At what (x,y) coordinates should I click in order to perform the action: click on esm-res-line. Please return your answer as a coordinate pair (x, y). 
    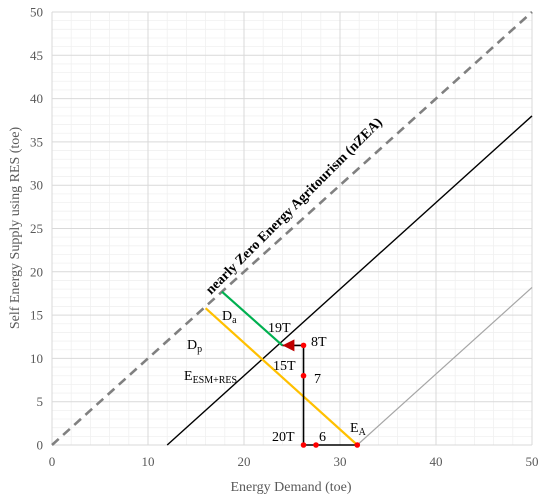
    Looking at the image, I should click on (281, 376).